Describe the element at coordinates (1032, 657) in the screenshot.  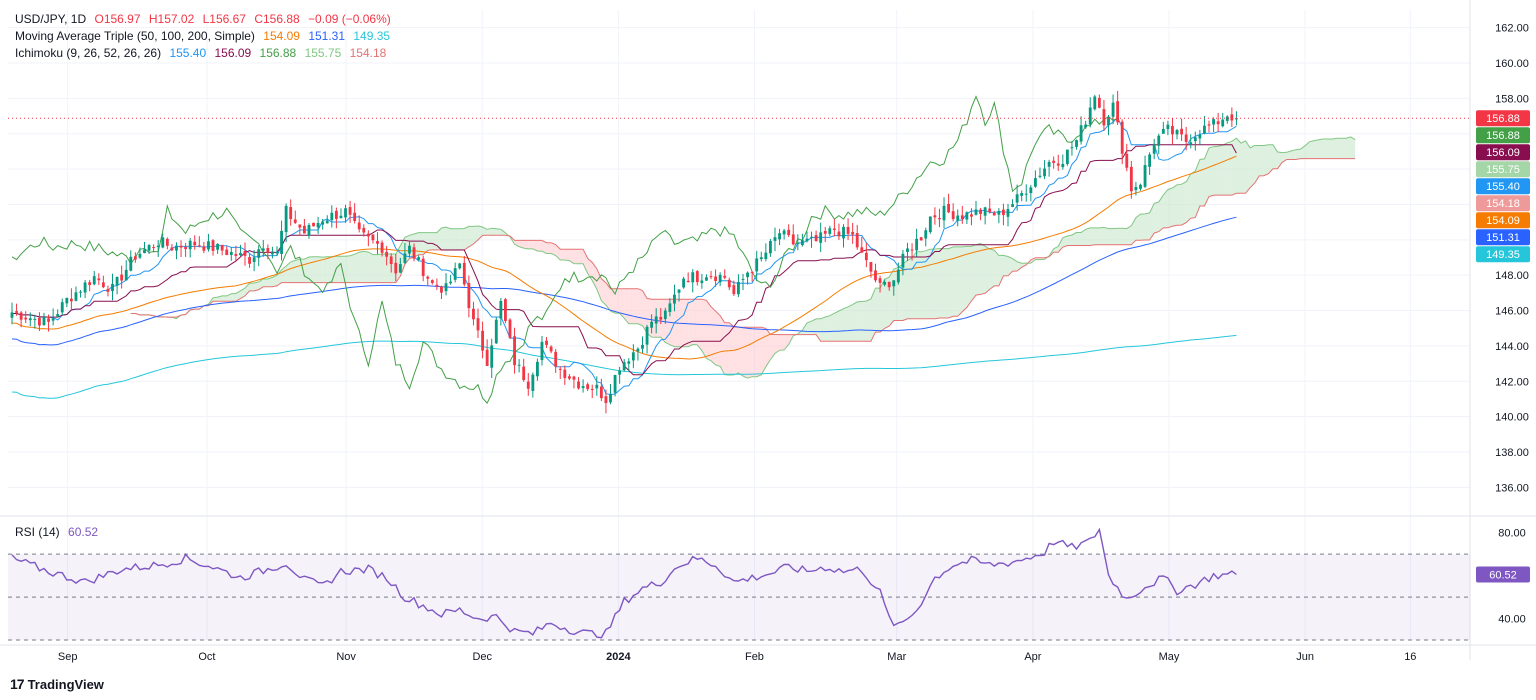
I see `time-tick-label: Apr` at that location.